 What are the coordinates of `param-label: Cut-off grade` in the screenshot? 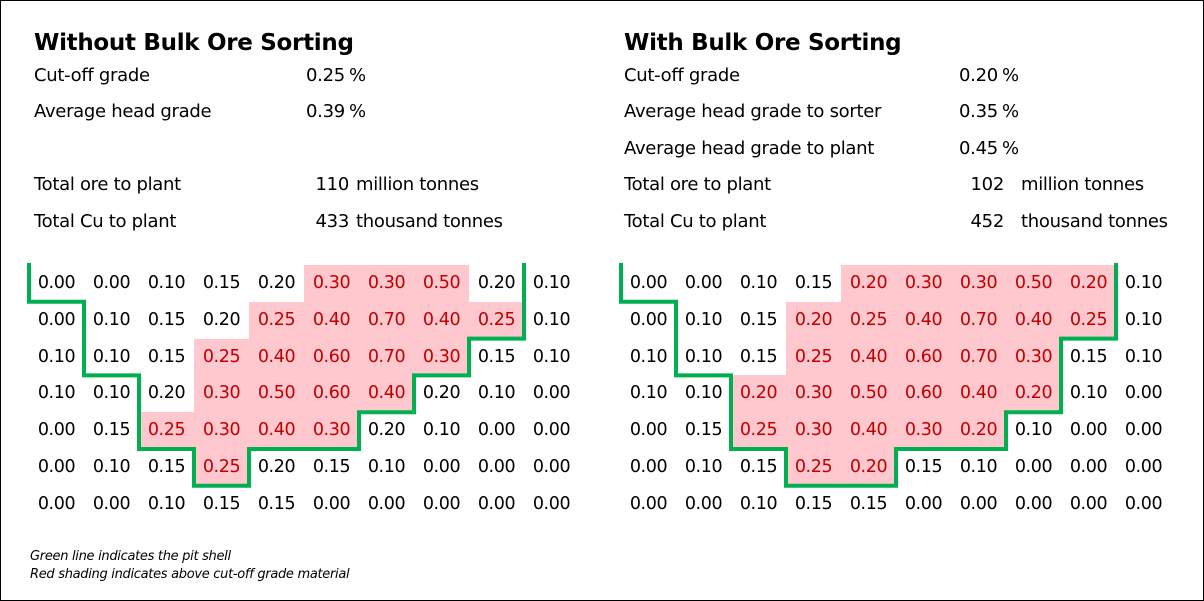 It's located at (682, 75).